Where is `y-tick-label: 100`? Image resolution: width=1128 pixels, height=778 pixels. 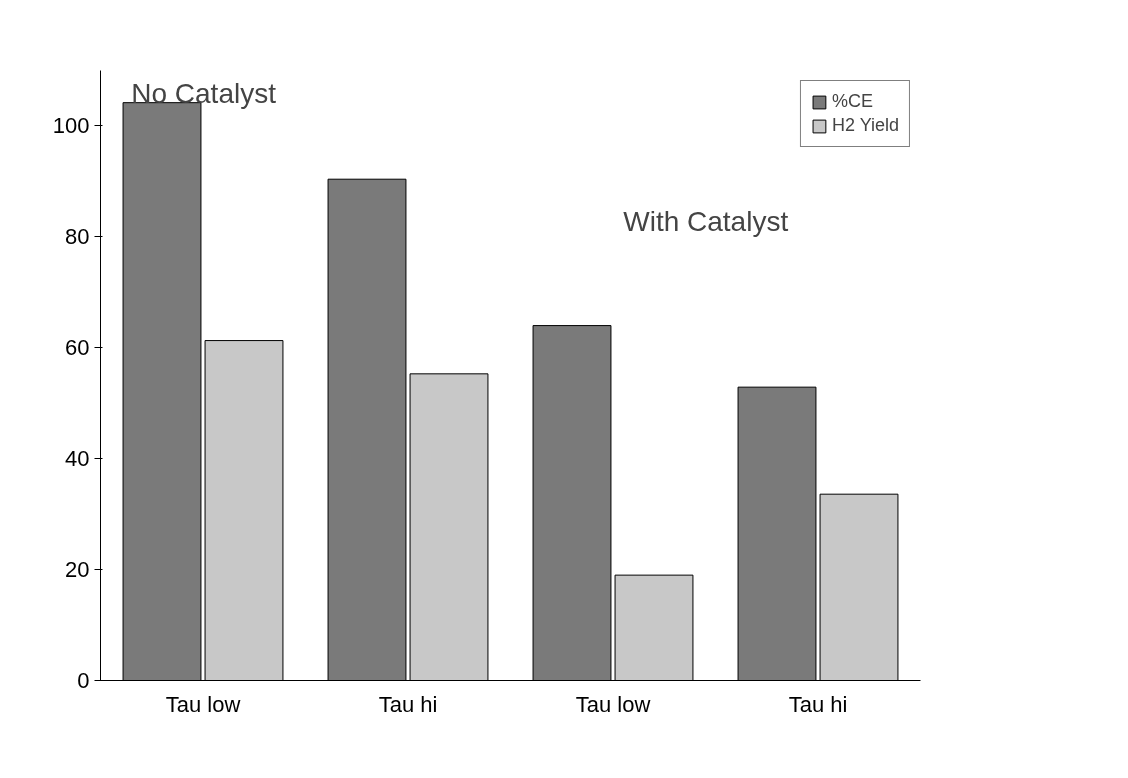
y-tick-label: 100 is located at coordinates (71, 126).